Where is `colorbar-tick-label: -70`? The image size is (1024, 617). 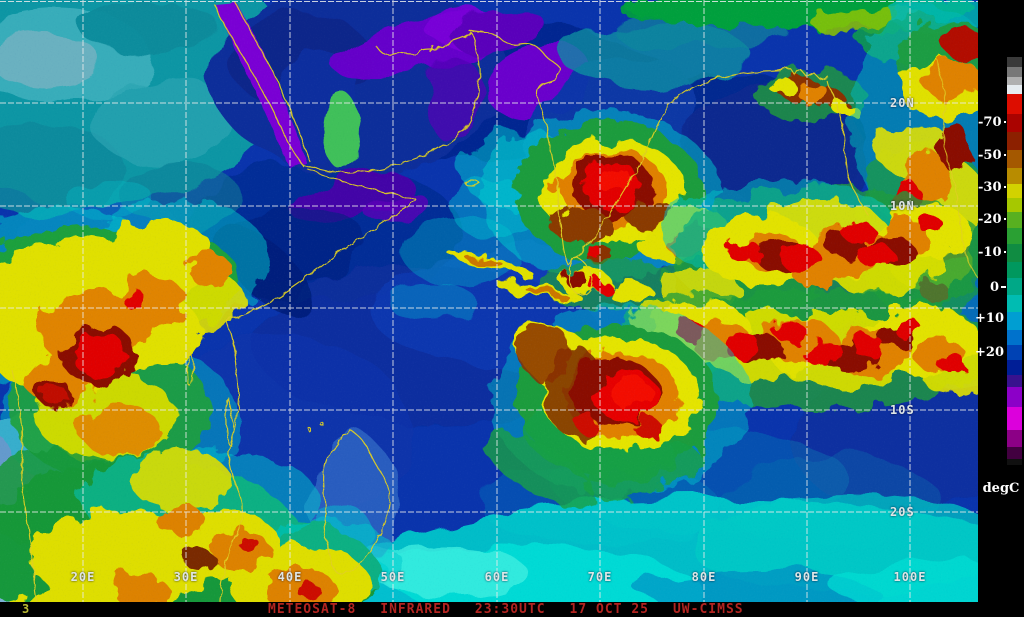
colorbar-tick-label: -70 is located at coordinates (990, 122).